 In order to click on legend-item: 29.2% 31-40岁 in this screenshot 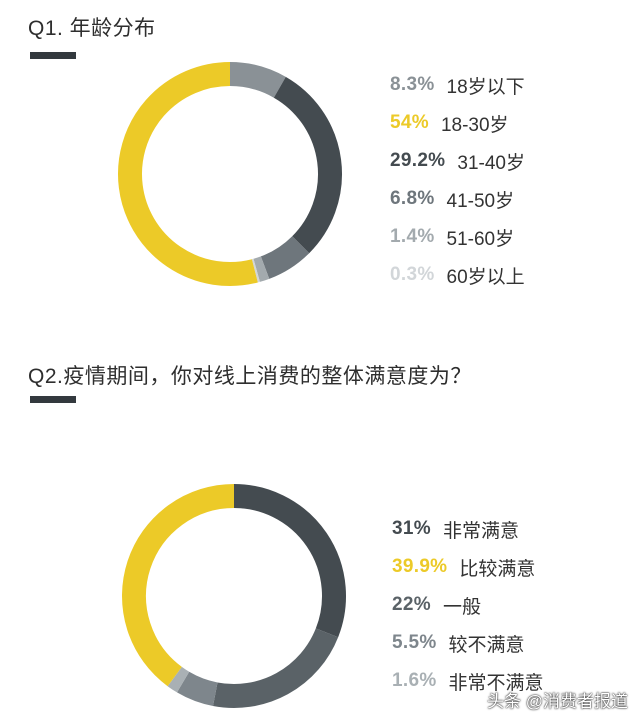, I will do `click(457, 161)`.